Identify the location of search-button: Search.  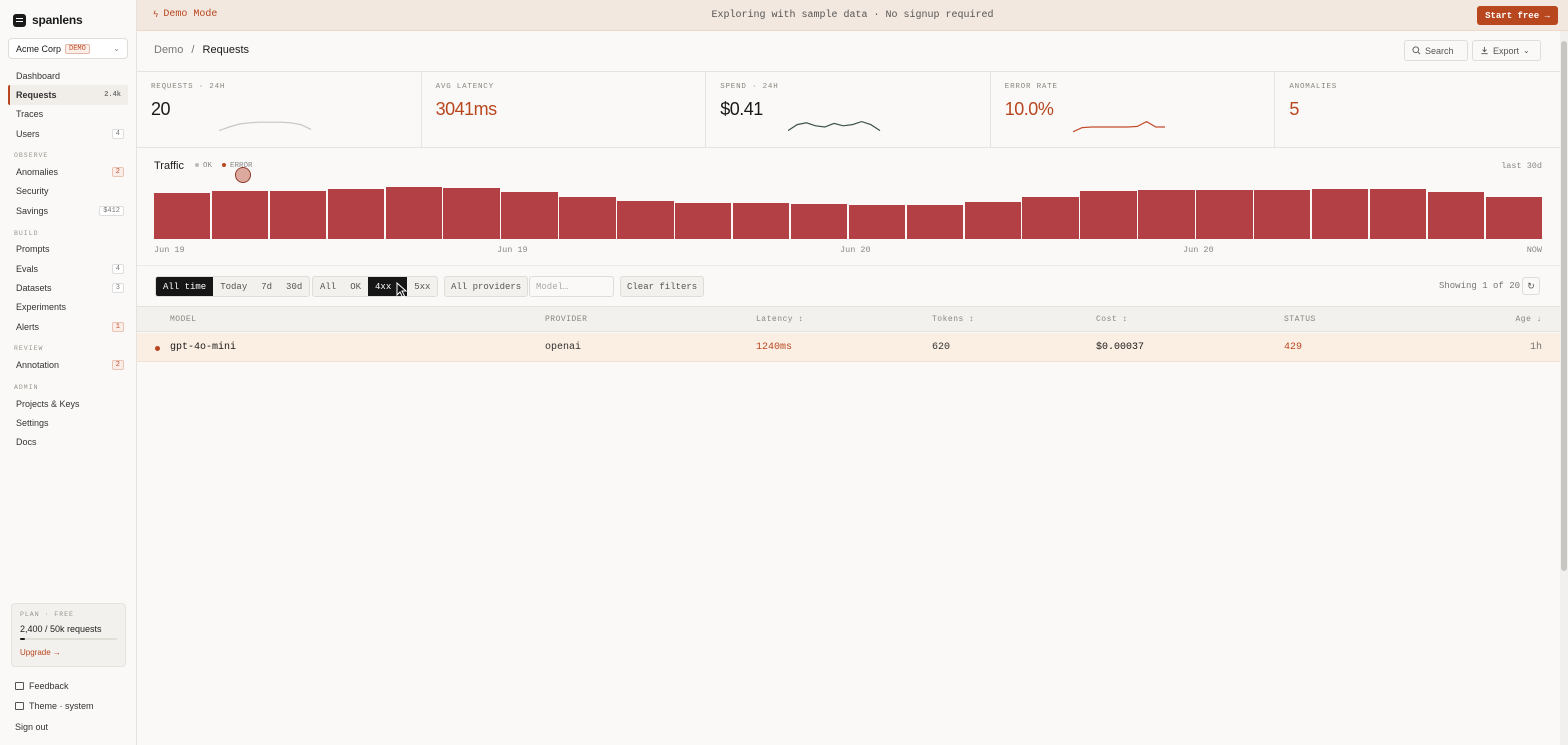
(1436, 50).